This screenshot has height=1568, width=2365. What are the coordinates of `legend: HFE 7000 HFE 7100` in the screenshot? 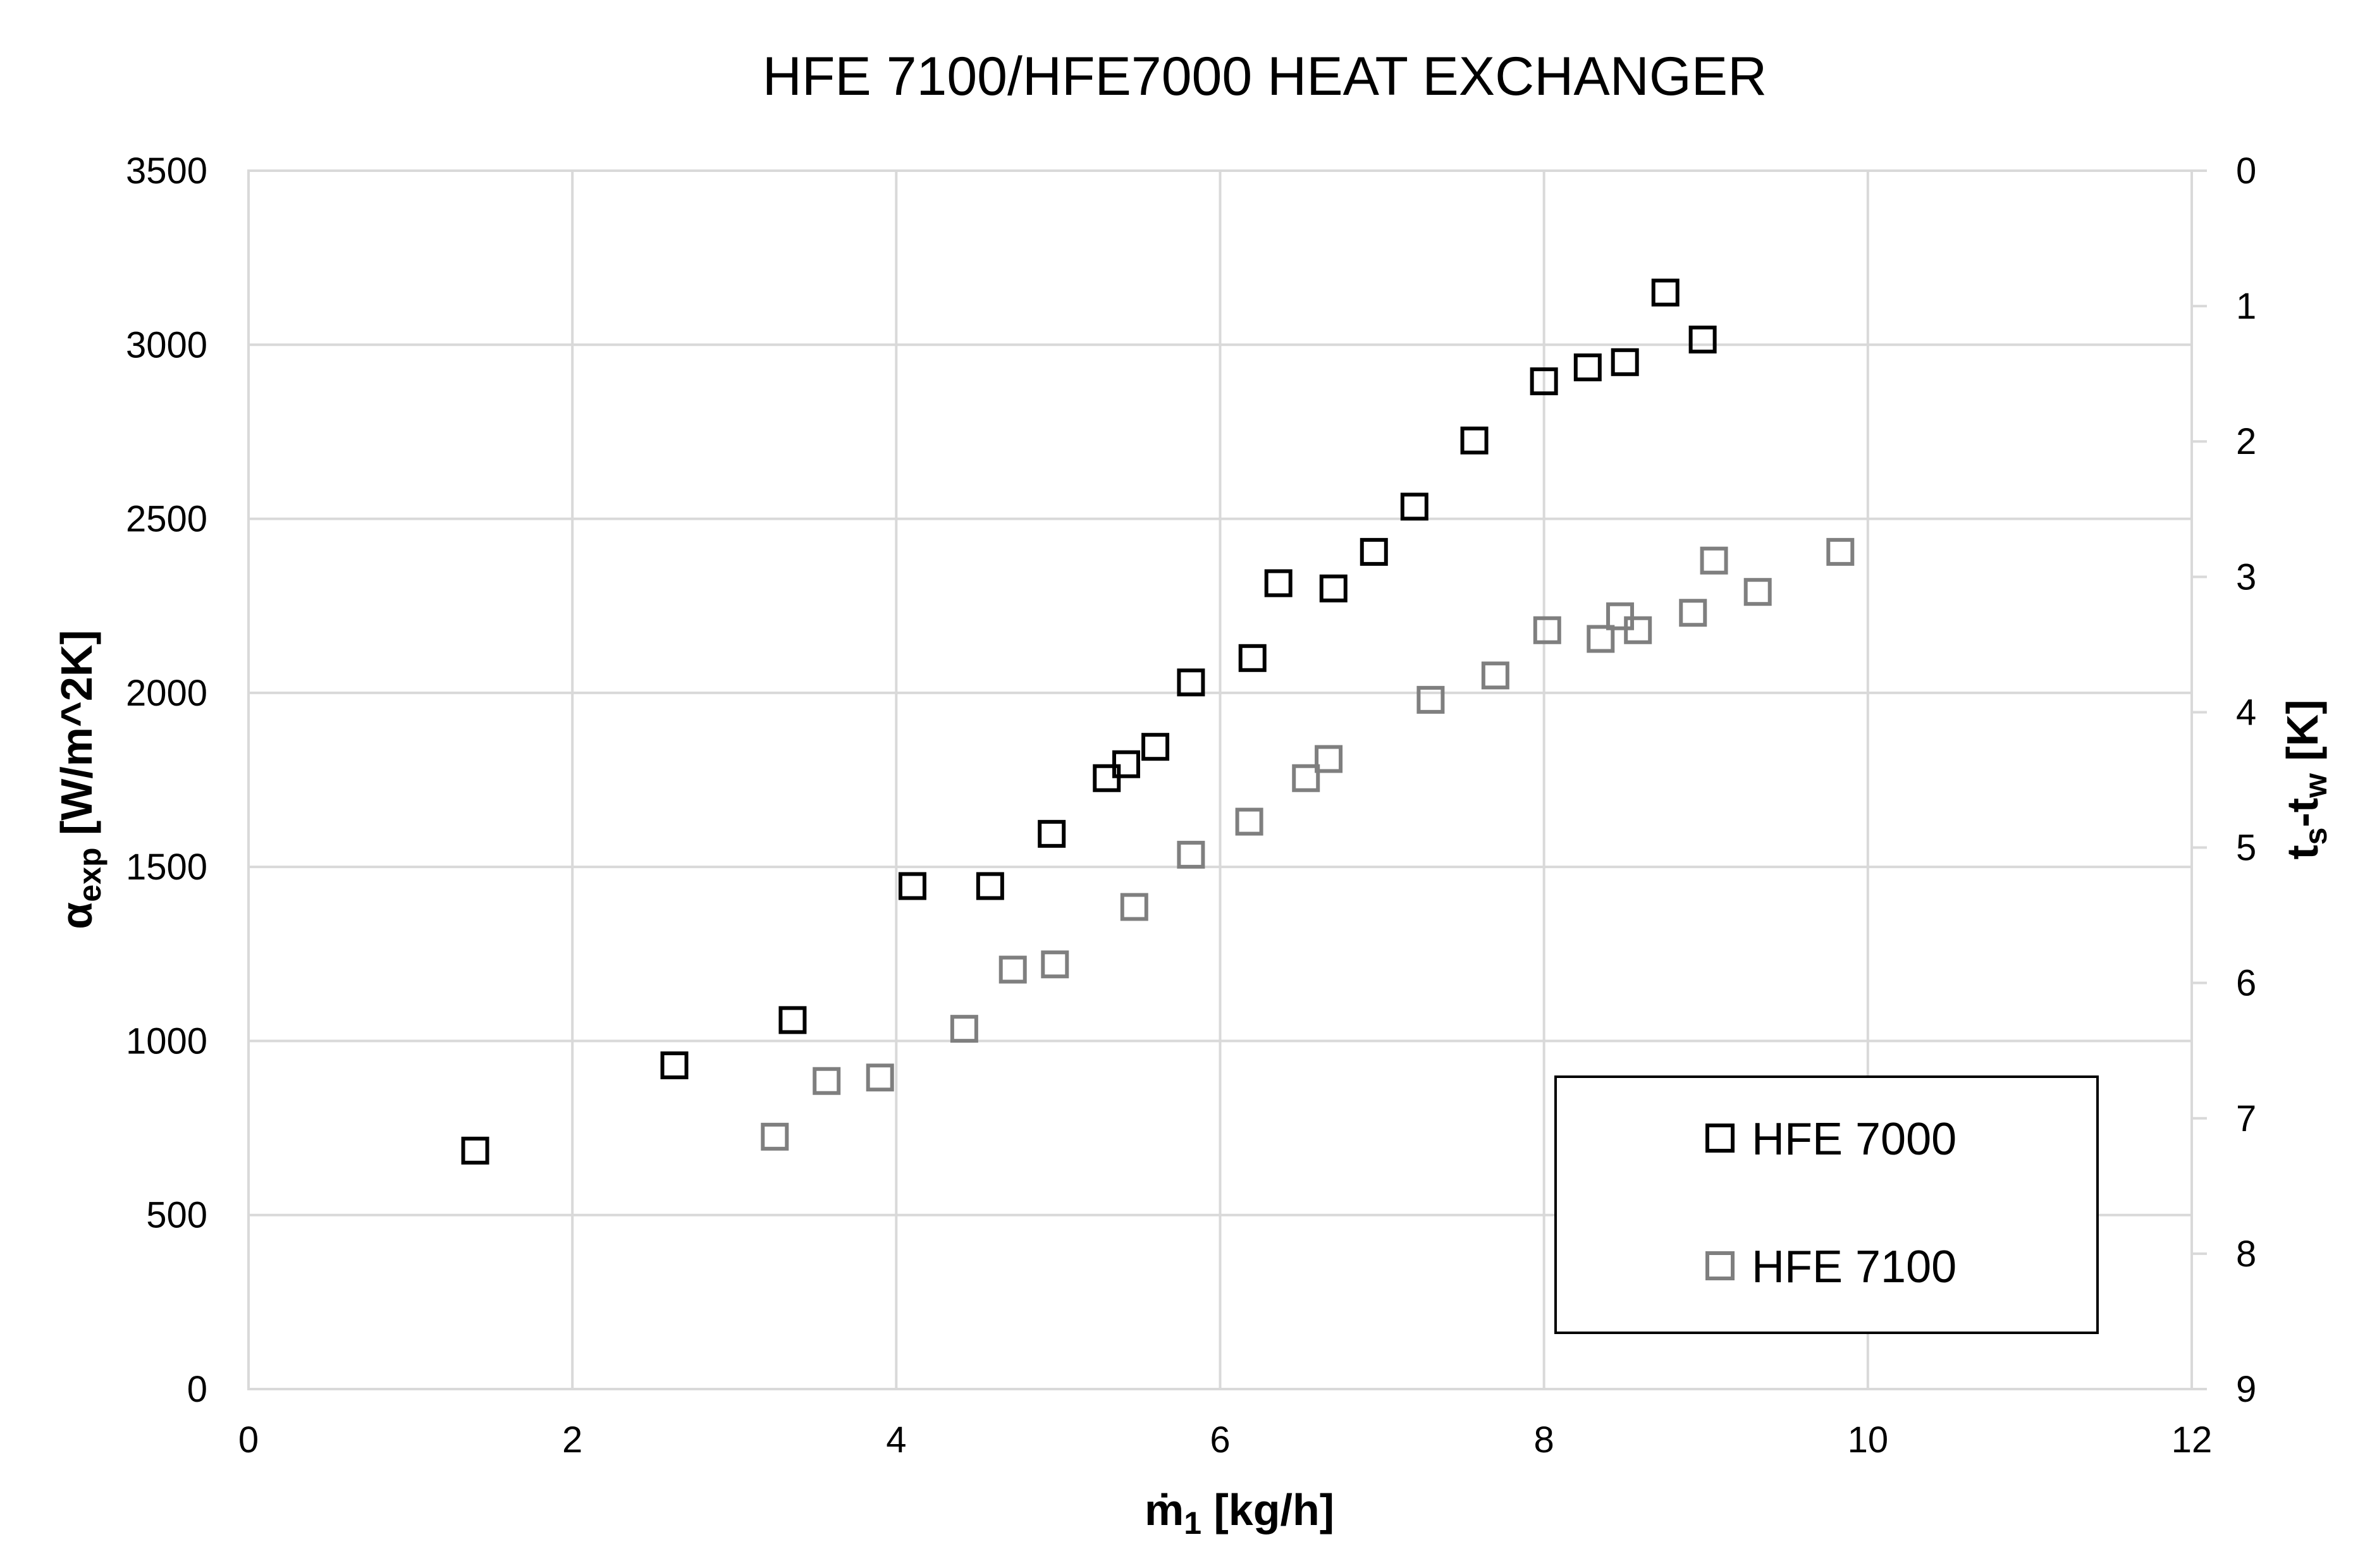 It's located at (1826, 1204).